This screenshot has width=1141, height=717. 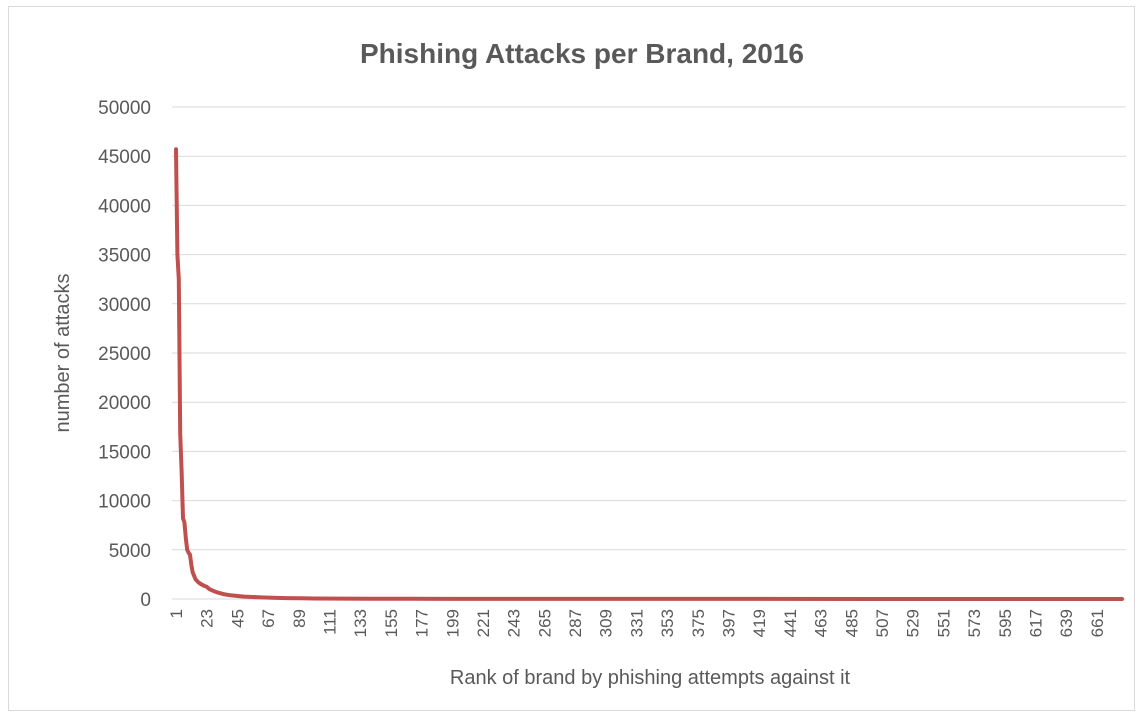 I want to click on x-tick-label: 45, so click(x=237, y=618).